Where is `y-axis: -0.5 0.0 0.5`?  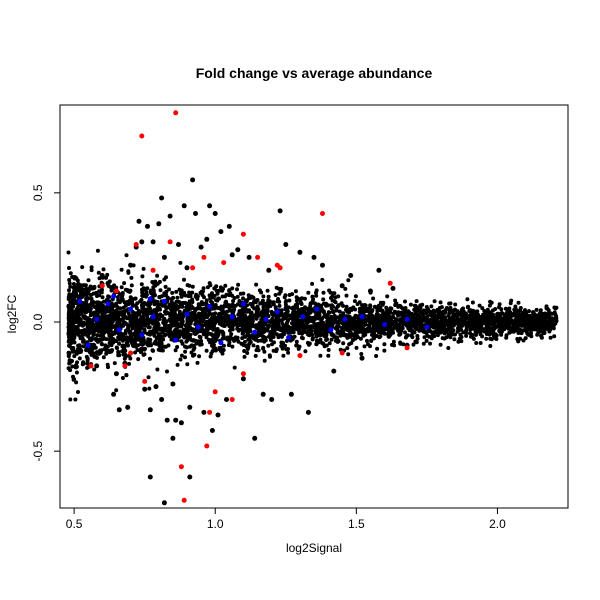
y-axis: -0.5 0.0 0.5 is located at coordinates (46, 323).